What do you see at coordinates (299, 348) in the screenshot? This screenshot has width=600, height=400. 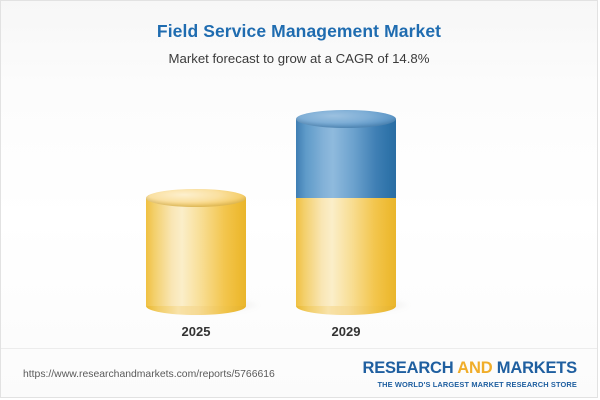 I see `footer-divider` at bounding box center [299, 348].